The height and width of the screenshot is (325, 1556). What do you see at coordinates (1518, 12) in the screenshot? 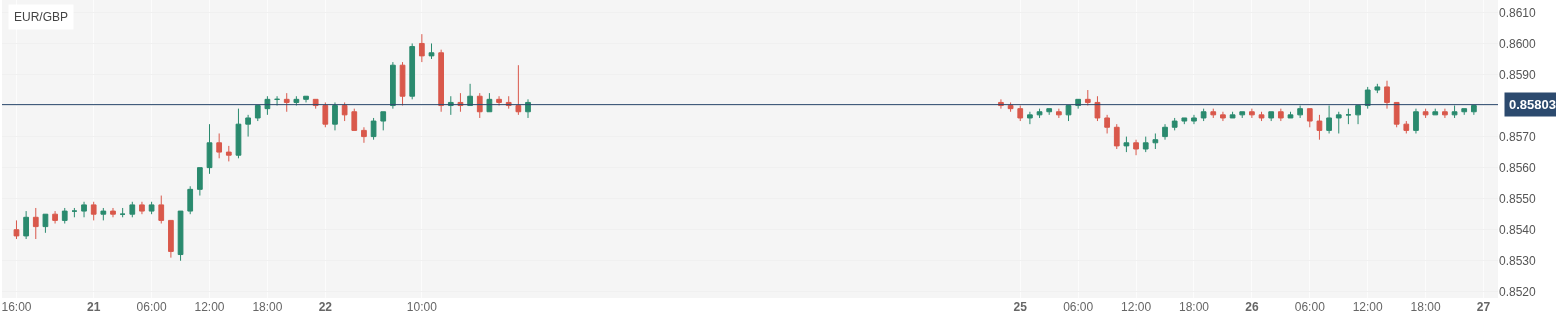
I see `y-tick-label: 0.8610` at bounding box center [1518, 12].